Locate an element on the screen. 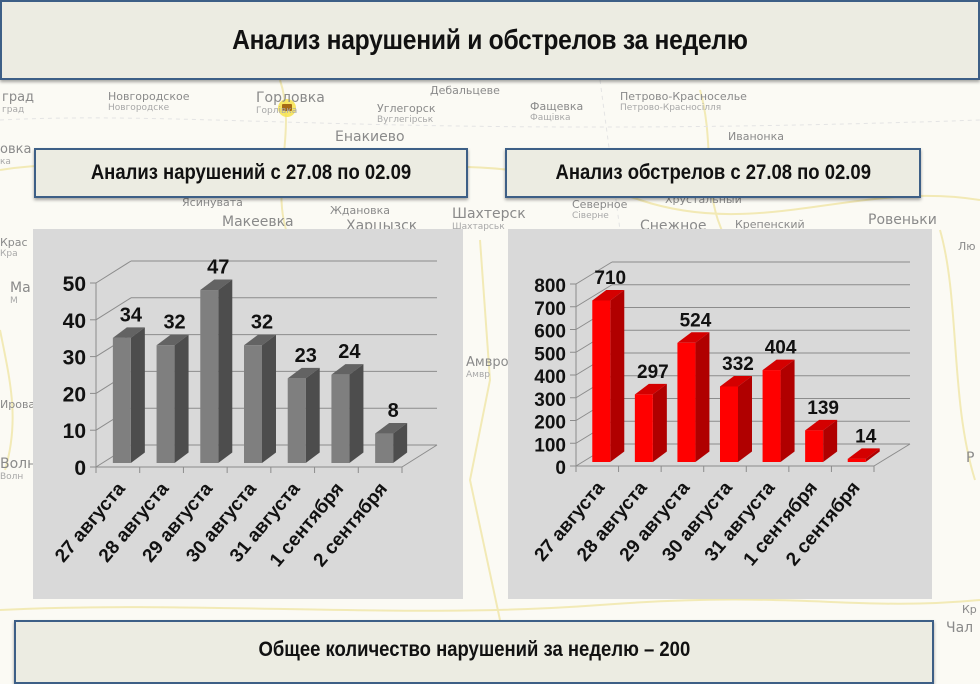 This screenshot has width=980, height=684. map-place-name: Горловка is located at coordinates (290, 98).